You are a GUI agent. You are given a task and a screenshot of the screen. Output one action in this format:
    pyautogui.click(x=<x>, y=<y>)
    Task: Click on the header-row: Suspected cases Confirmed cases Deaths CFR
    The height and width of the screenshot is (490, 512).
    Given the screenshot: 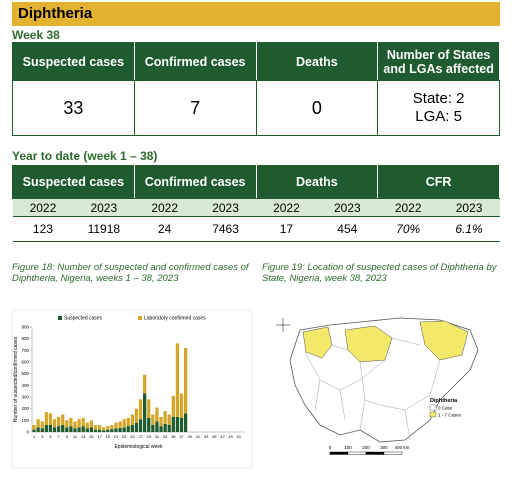 What is the action you would take?
    pyautogui.click(x=256, y=182)
    